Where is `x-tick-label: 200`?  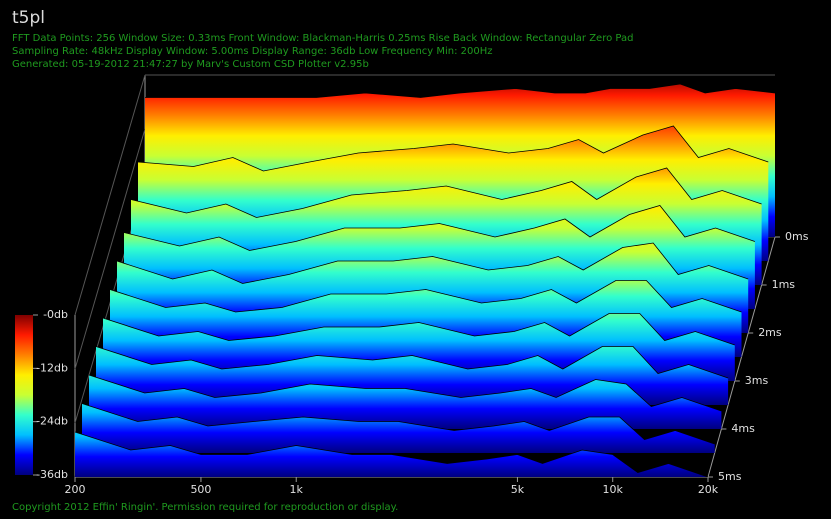
x-tick-label: 200 is located at coordinates (75, 489).